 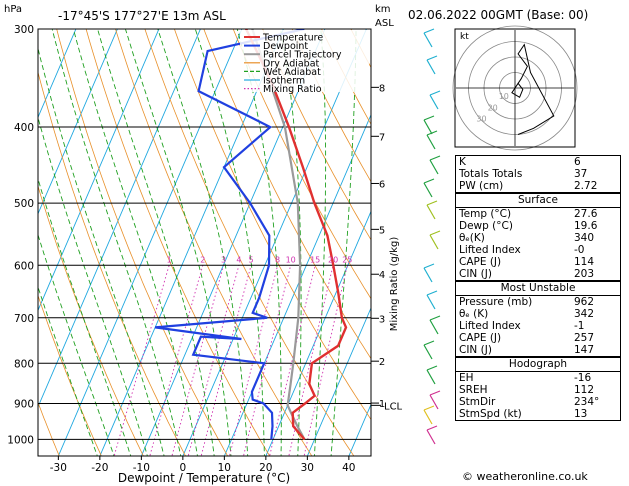 What do you see at coordinates (490, 414) in the screenshot?
I see `index-label: StmSpd (kt)` at bounding box center [490, 414].